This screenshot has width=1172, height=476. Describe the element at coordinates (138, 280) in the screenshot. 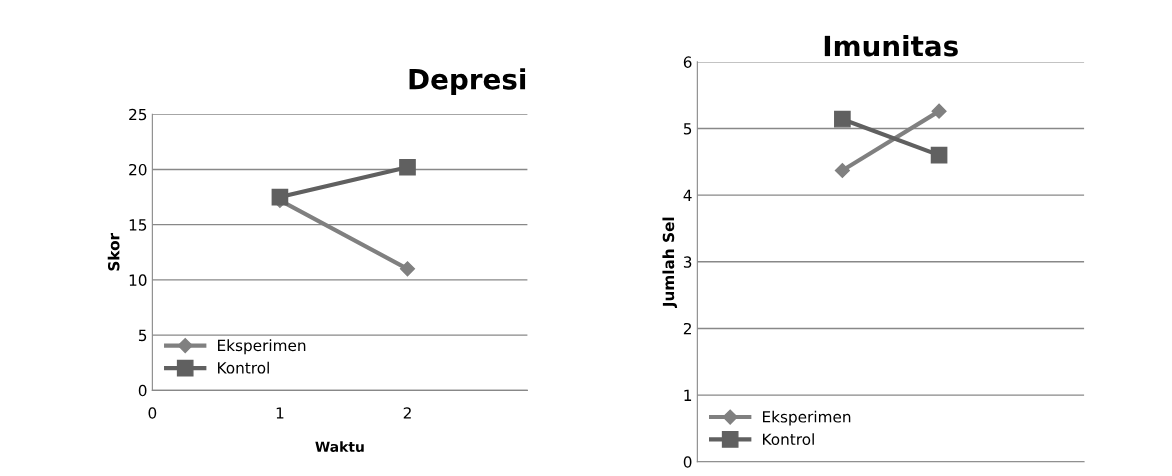

I see `y-tick-label: 10` at that location.